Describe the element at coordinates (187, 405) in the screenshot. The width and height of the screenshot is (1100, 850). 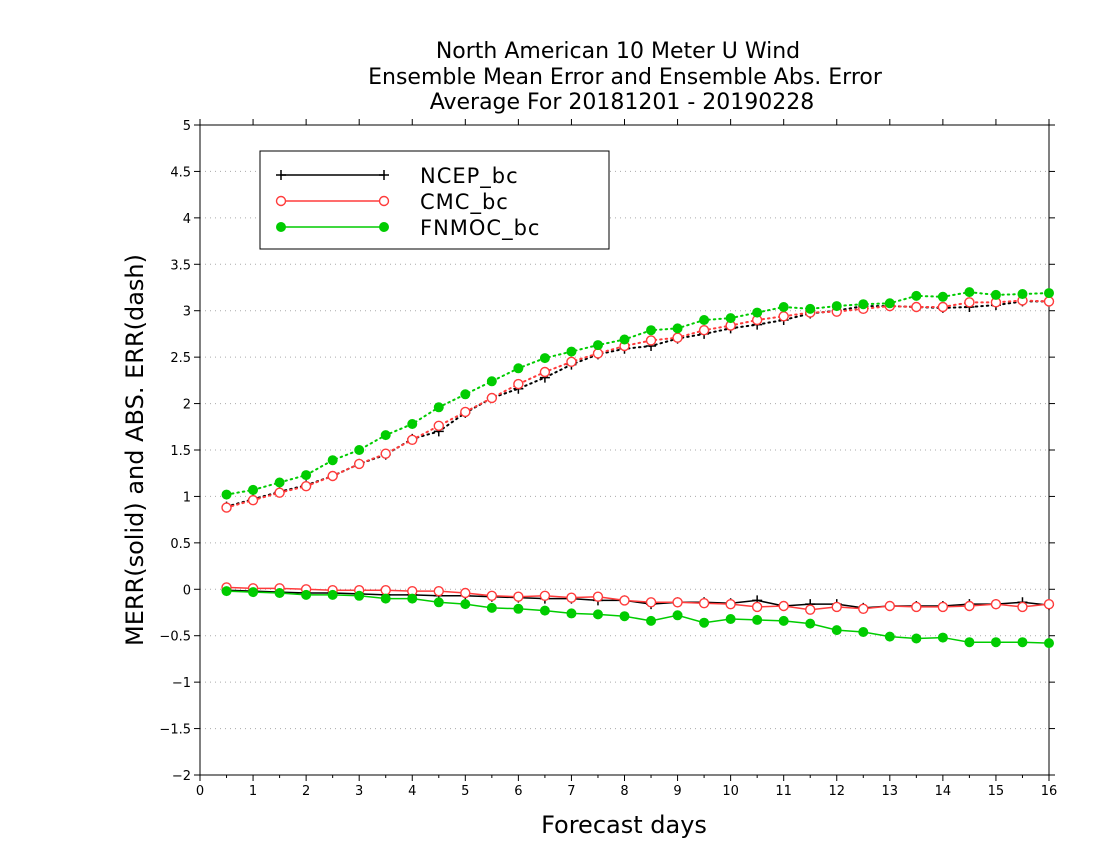
I see `y-tick-label: 2` at that location.